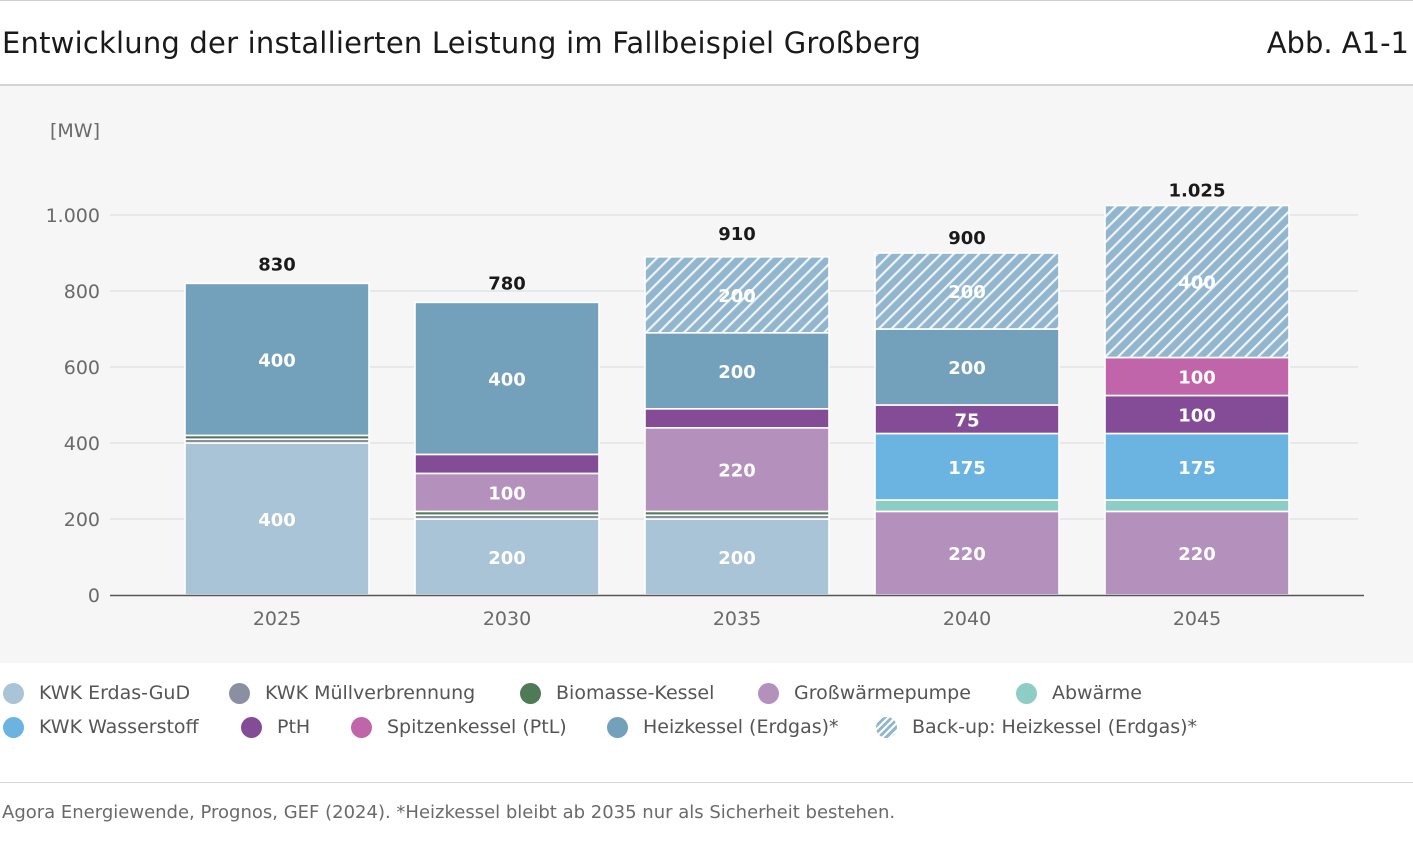 The width and height of the screenshot is (1413, 843). What do you see at coordinates (1197, 619) in the screenshot?
I see `x-tick-label: 2045` at bounding box center [1197, 619].